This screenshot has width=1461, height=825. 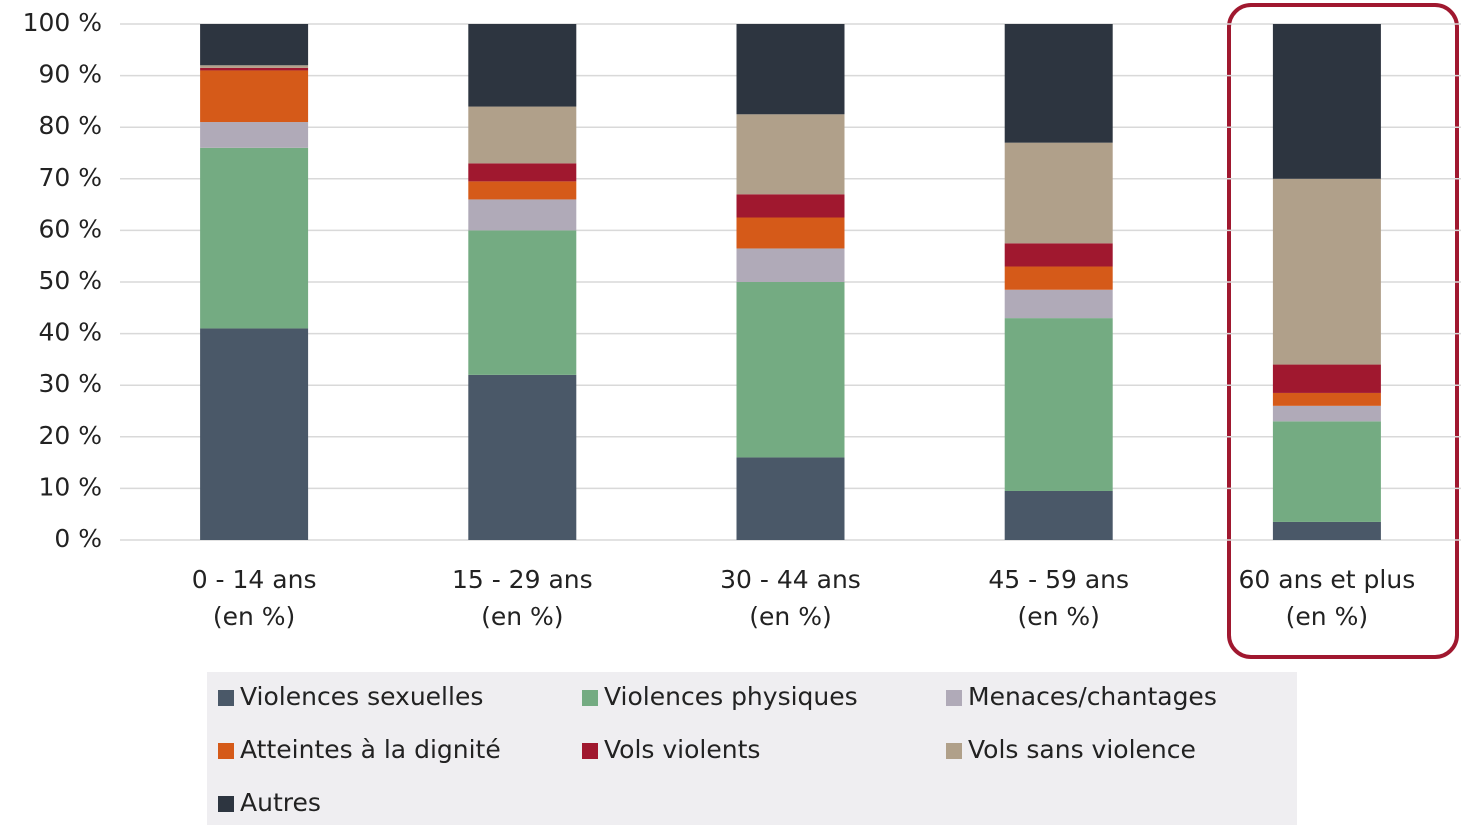 I want to click on y-tick-label: 0 %, so click(x=78, y=538).